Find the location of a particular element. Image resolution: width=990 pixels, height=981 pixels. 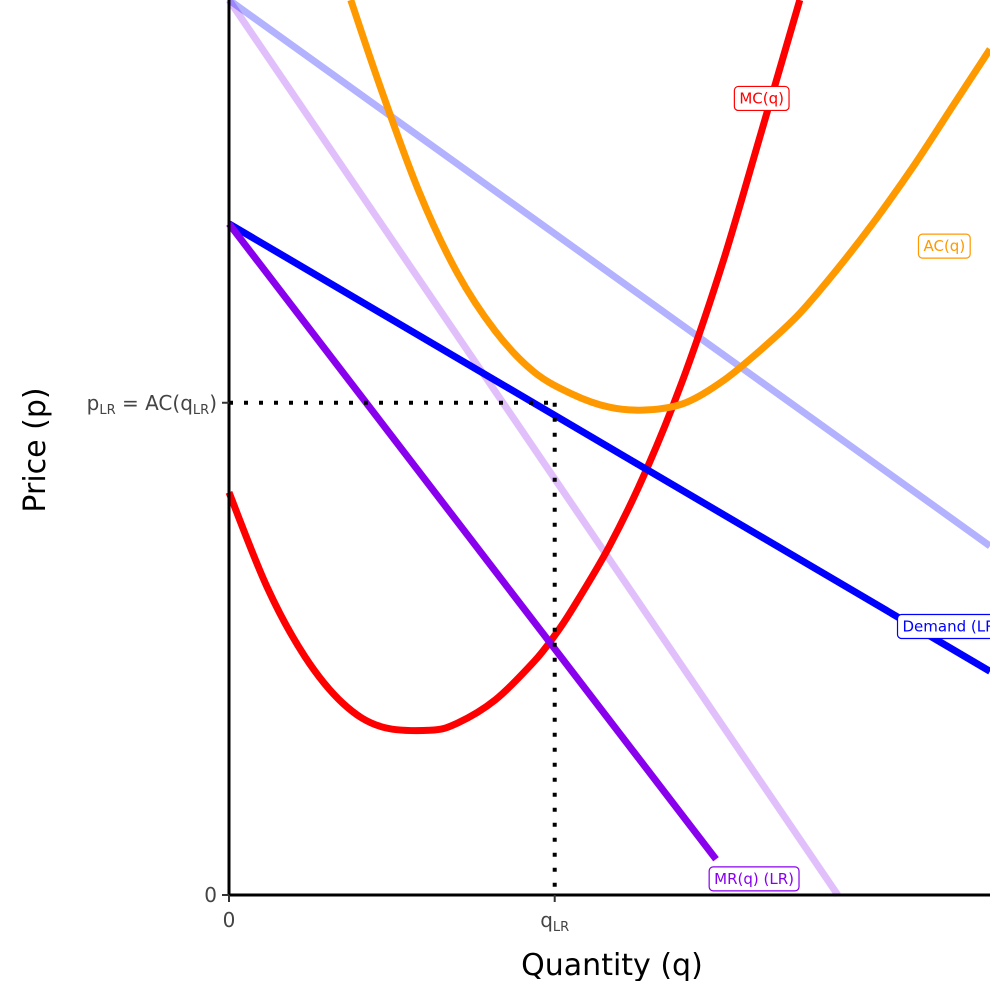

curve-label-text: MR(q) (LR) is located at coordinates (754, 879).